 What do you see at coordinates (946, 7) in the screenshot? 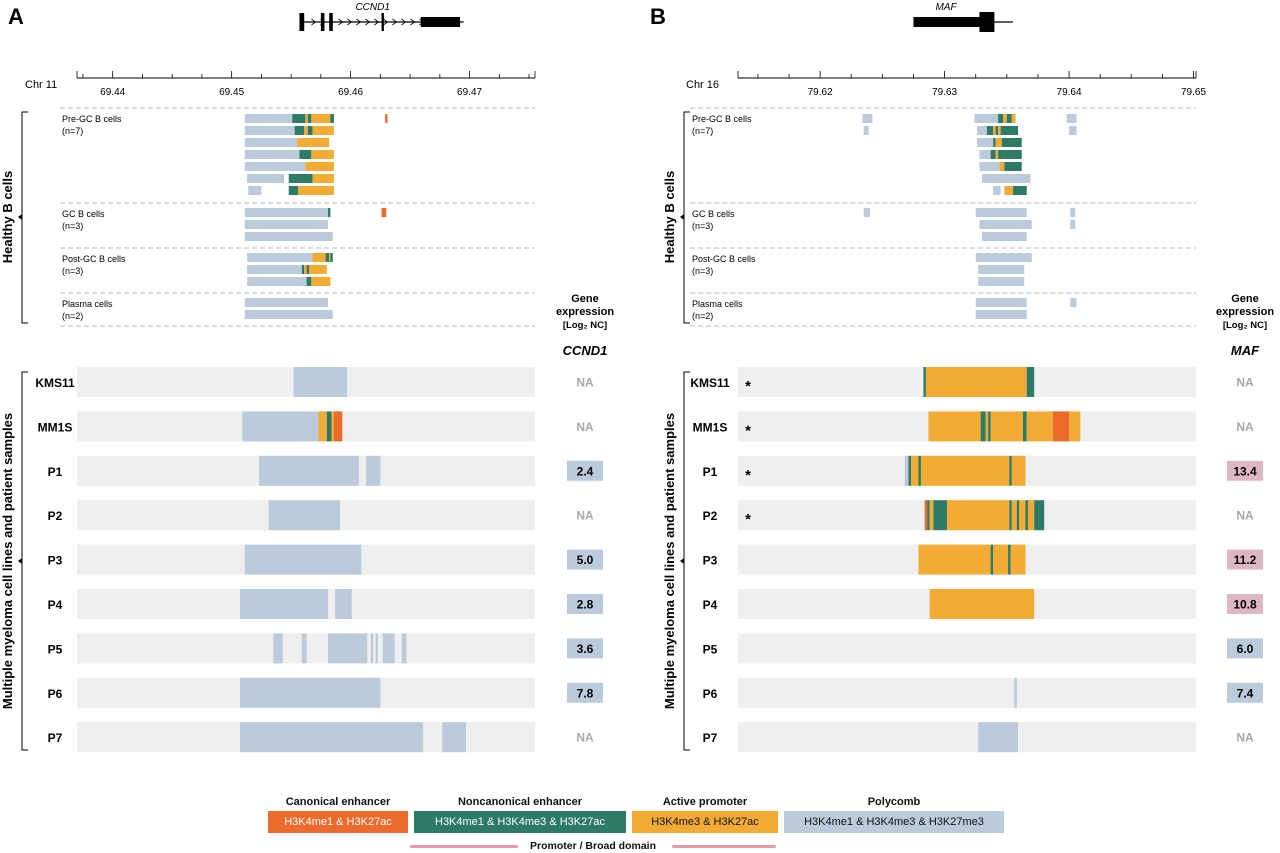
I see `gene-name-label: MAF` at bounding box center [946, 7].